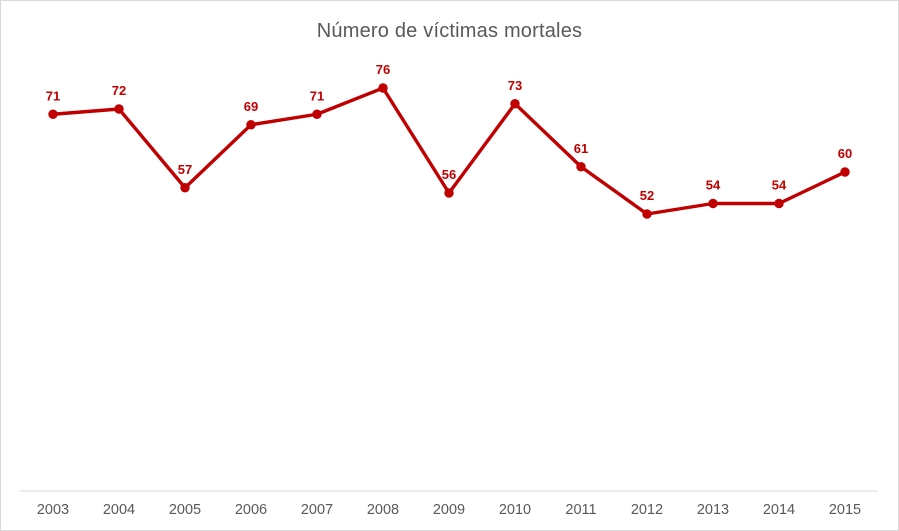 This screenshot has width=899, height=531. What do you see at coordinates (383, 69) in the screenshot?
I see `data-label: 76` at bounding box center [383, 69].